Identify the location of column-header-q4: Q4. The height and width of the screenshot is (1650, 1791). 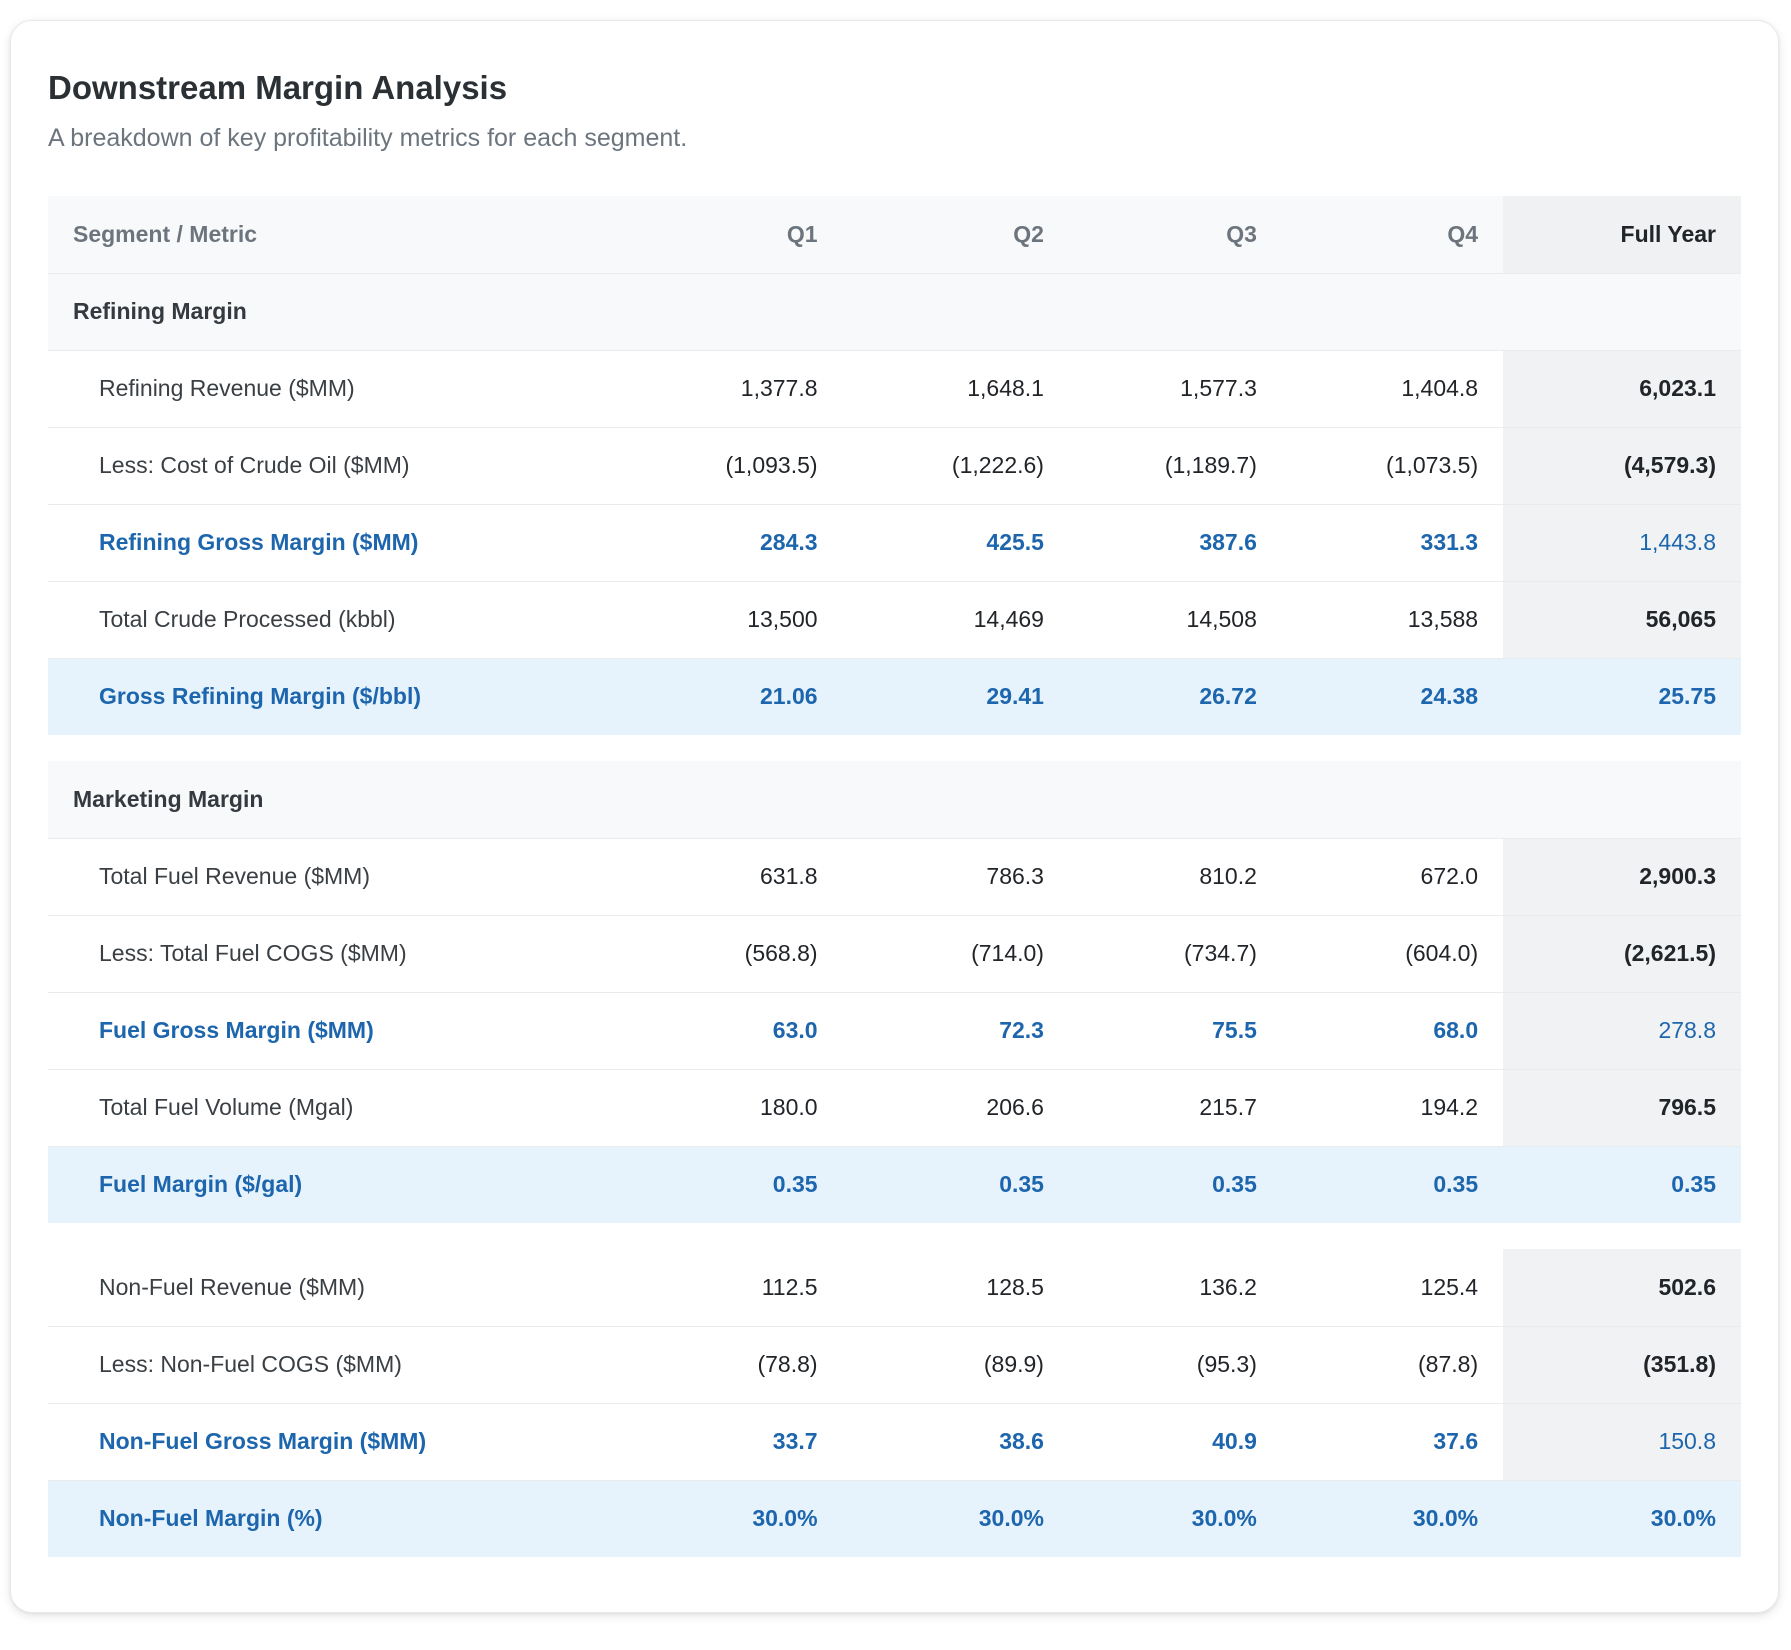
(1392, 235).